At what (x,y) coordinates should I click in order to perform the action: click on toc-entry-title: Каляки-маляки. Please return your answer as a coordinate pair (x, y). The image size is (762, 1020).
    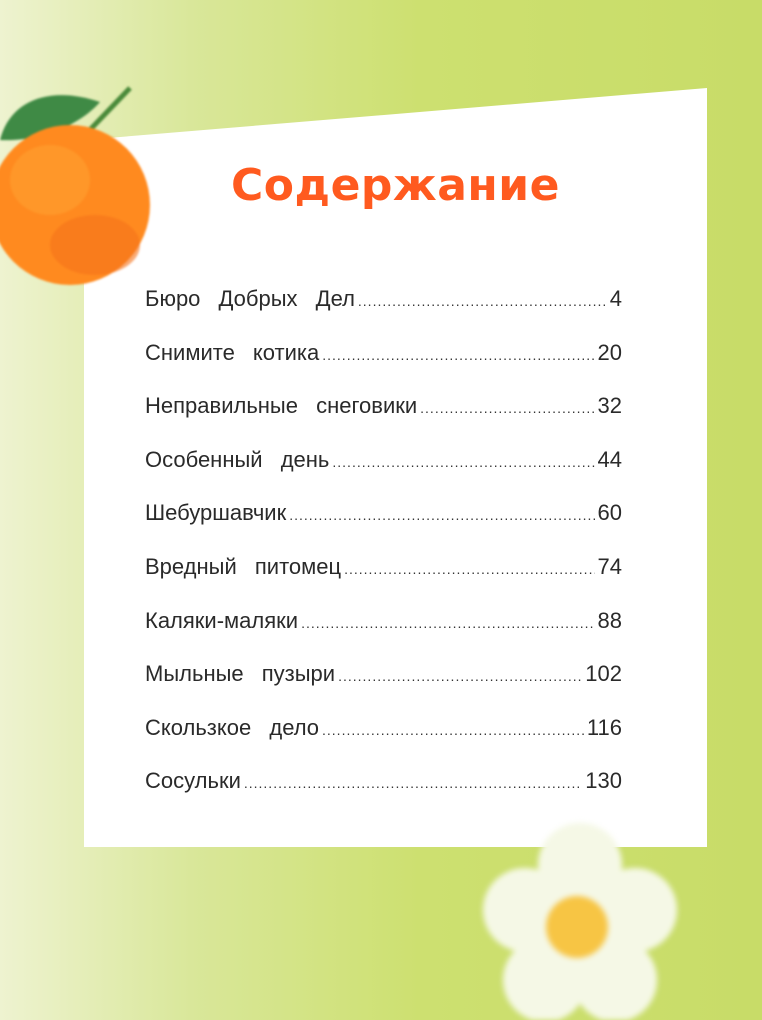
    Looking at the image, I should click on (222, 620).